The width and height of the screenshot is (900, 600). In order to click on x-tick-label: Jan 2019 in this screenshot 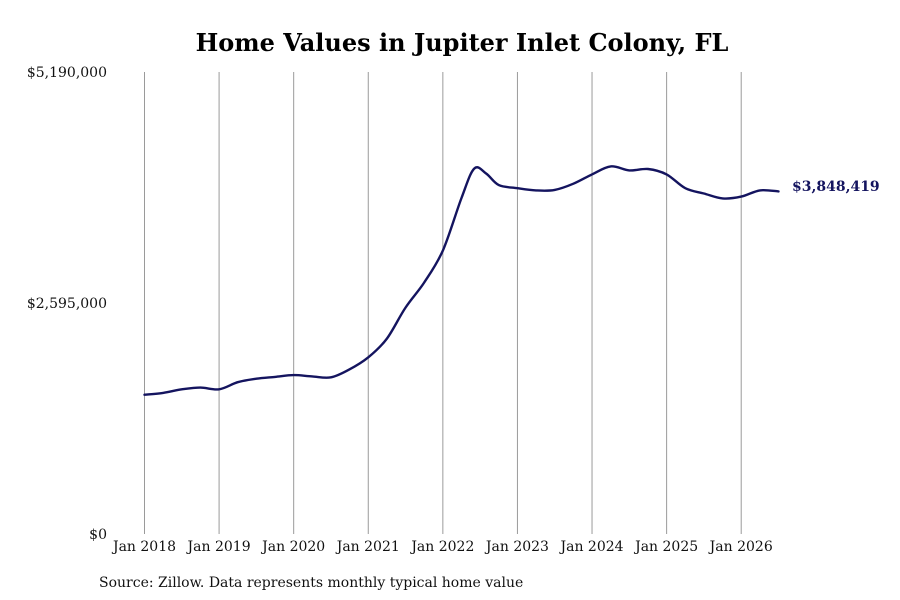, I will do `click(218, 547)`.